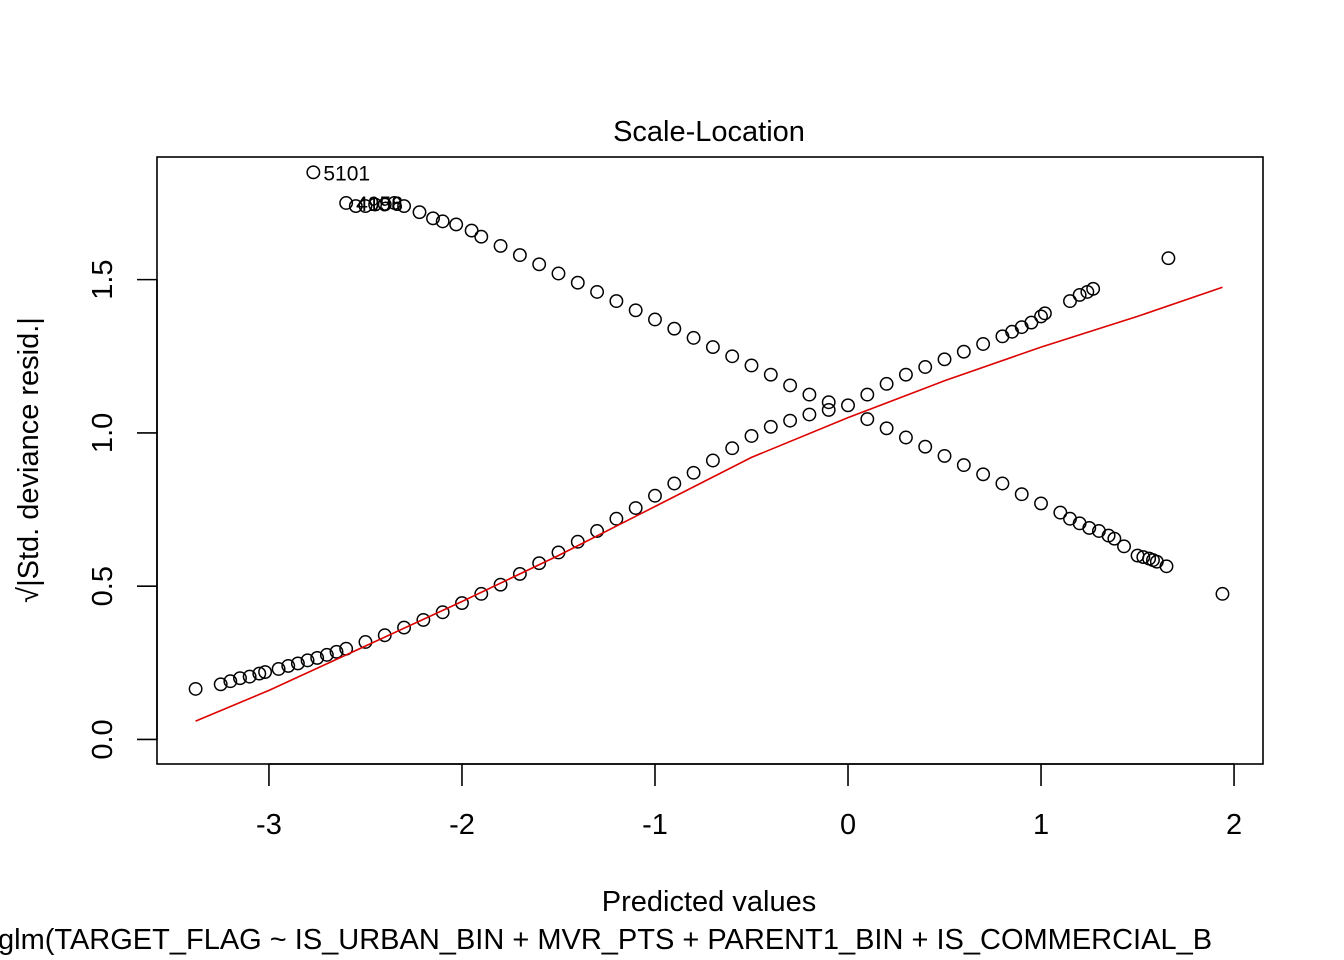 Image resolution: width=1344 pixels, height=960 pixels. What do you see at coordinates (655, 825) in the screenshot?
I see `x-tick-label: -1` at bounding box center [655, 825].